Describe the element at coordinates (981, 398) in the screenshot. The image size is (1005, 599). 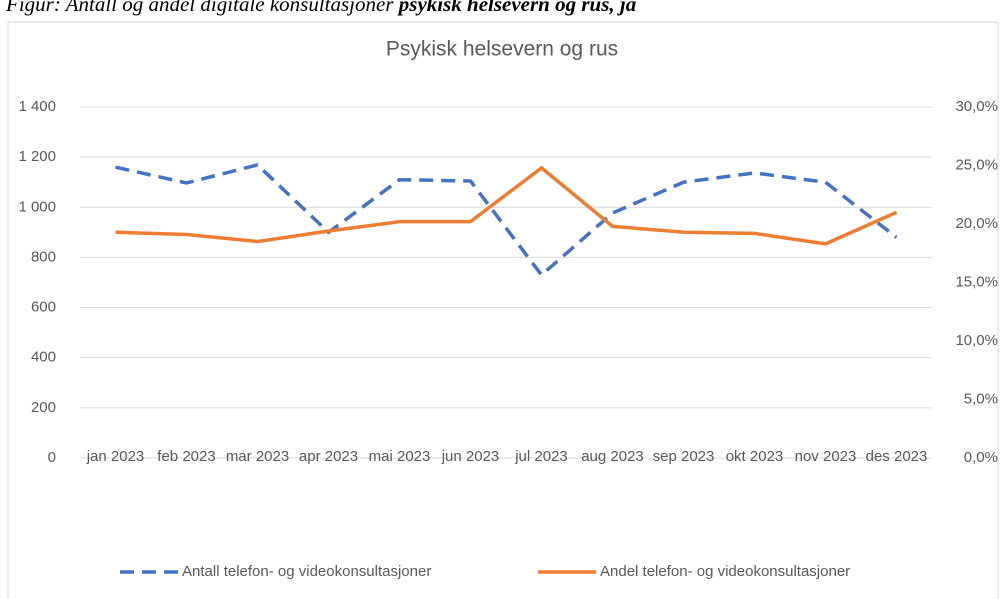
I see `y2-tick-label: 5,0%` at that location.